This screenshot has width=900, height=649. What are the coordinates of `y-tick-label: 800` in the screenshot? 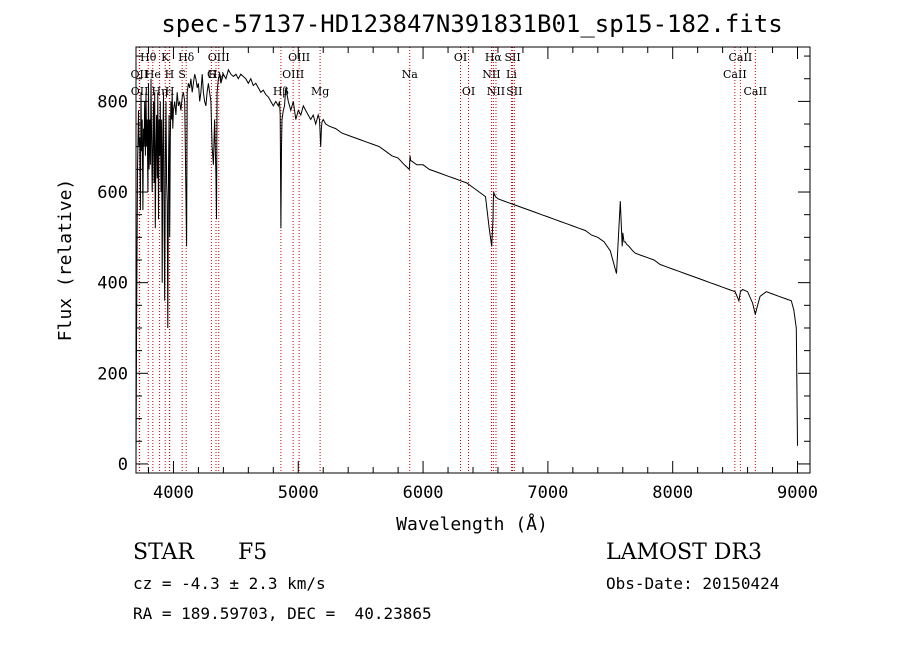 It's located at (112, 102).